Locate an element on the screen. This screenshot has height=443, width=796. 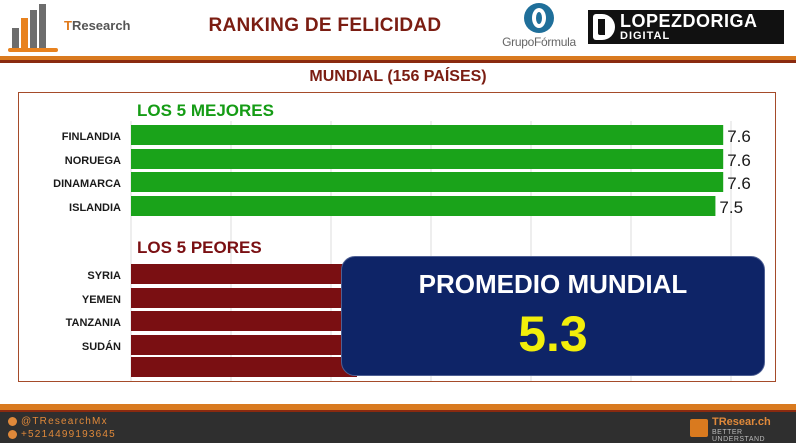
group-label-worst: LOS 5 PEORES is located at coordinates (199, 247).